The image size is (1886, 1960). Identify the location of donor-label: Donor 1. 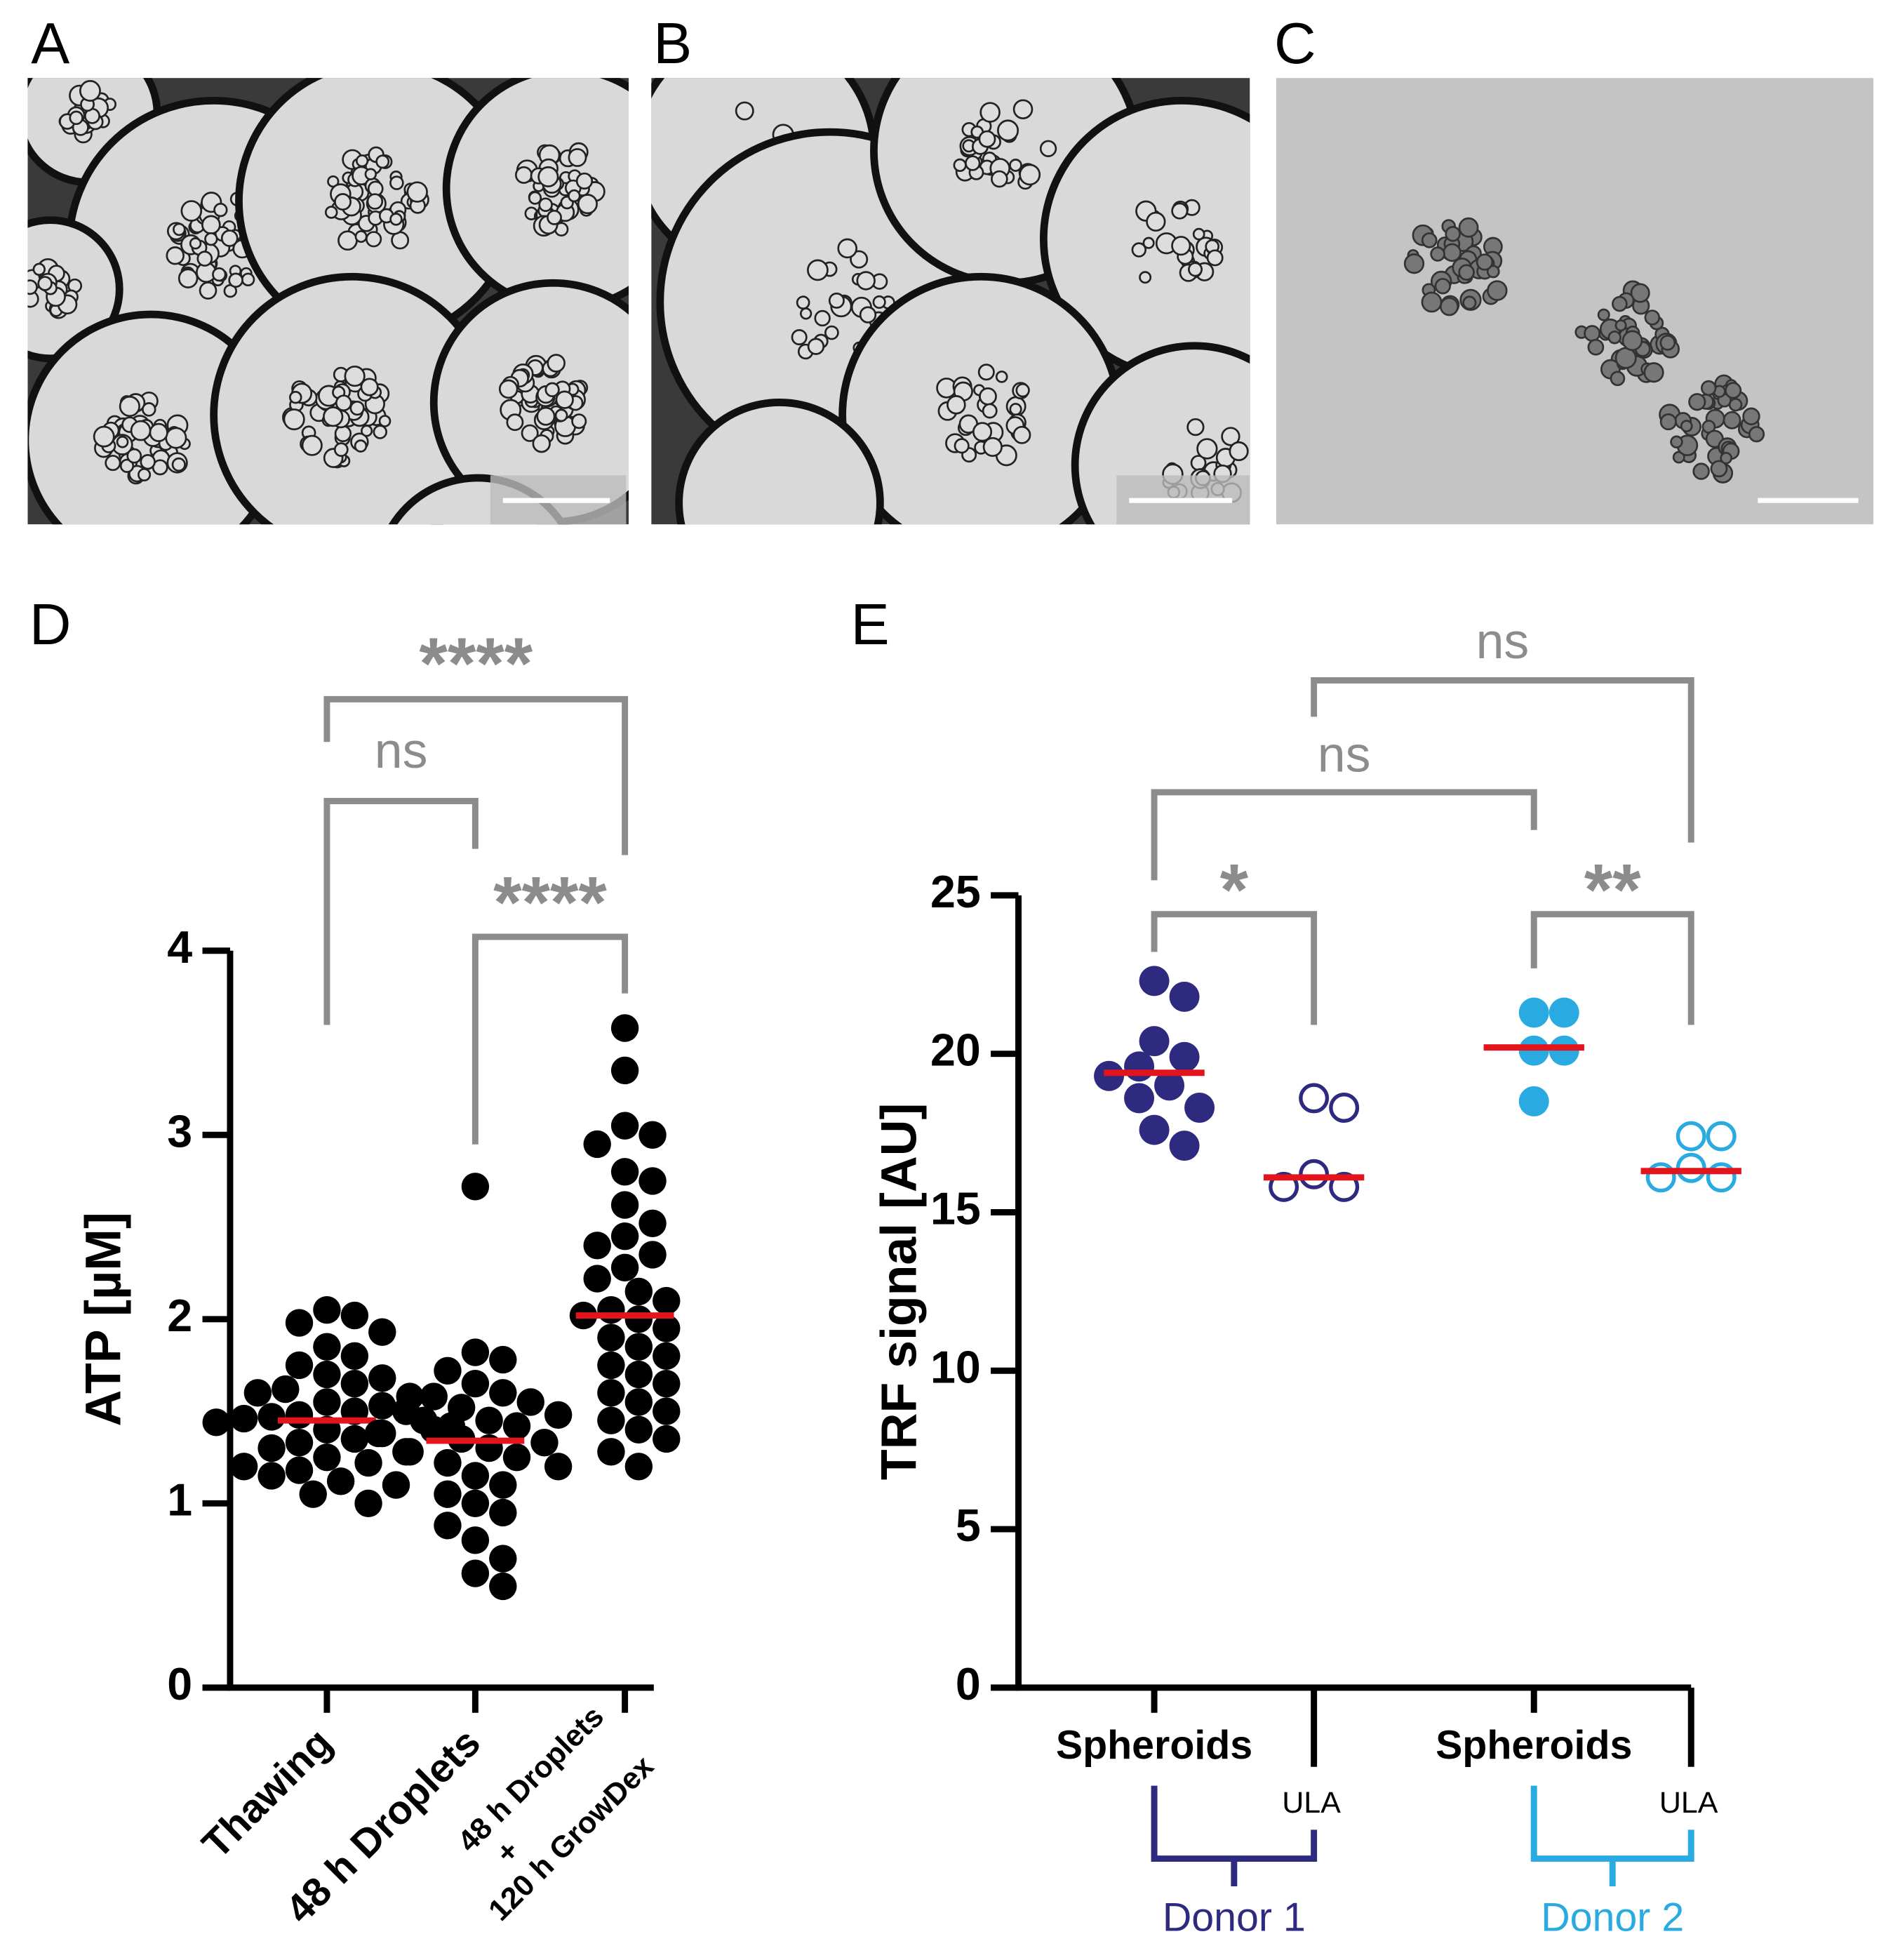
(1235, 1917).